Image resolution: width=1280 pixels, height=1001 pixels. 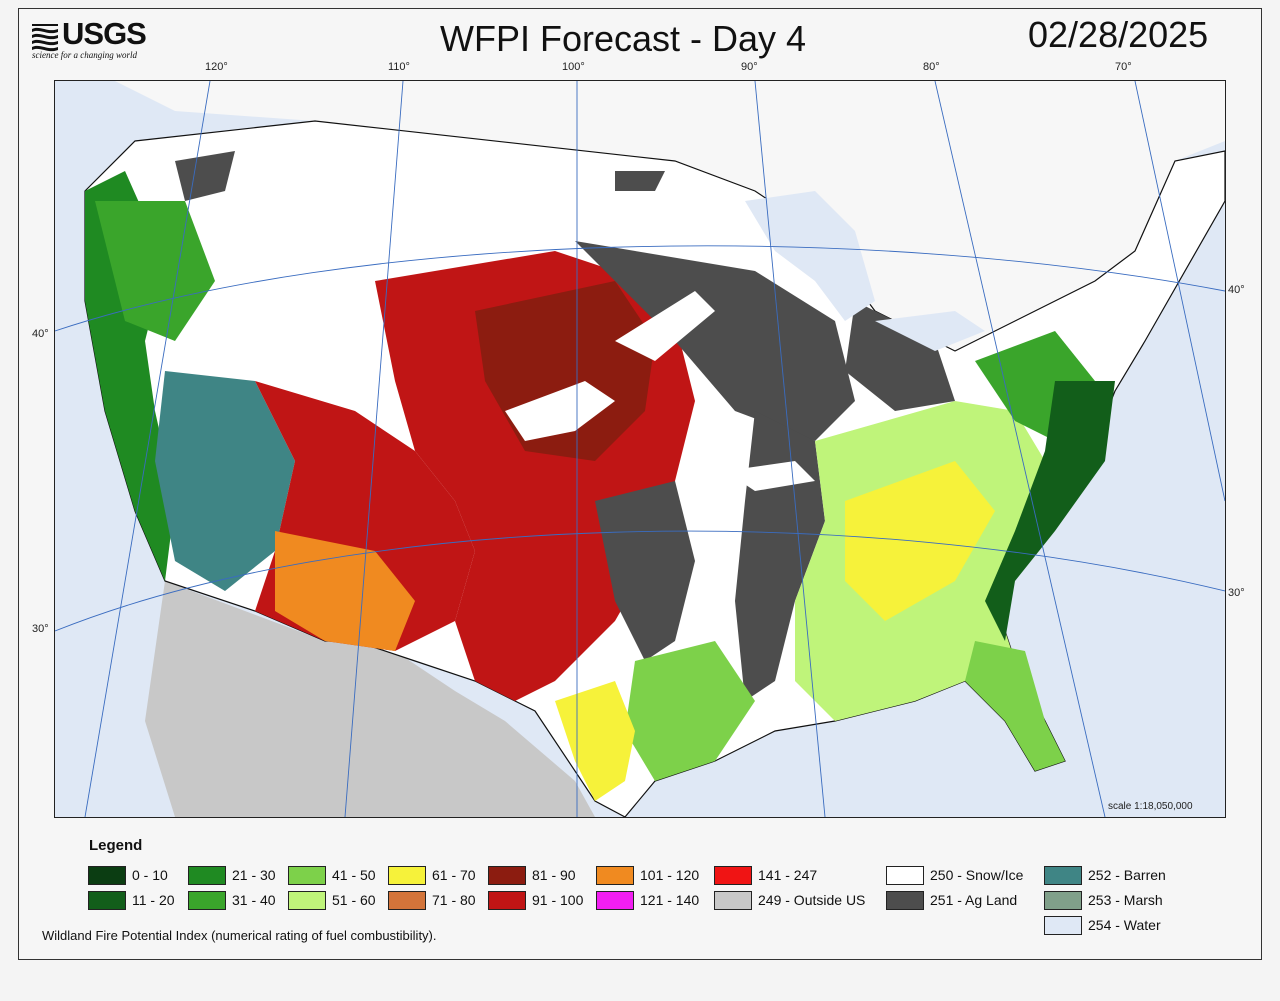 What do you see at coordinates (454, 875) in the screenshot?
I see `legend-label: 61 - 70` at bounding box center [454, 875].